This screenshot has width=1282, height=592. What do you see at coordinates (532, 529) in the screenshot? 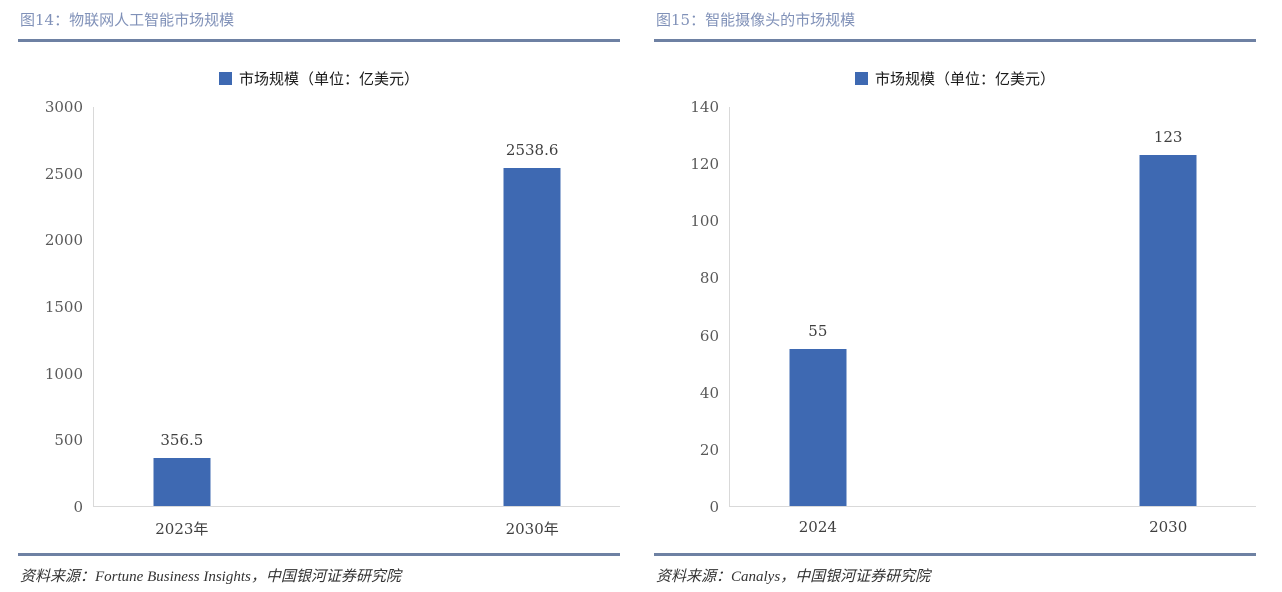
I see `x-axis-category-label: 2030年` at bounding box center [532, 529].